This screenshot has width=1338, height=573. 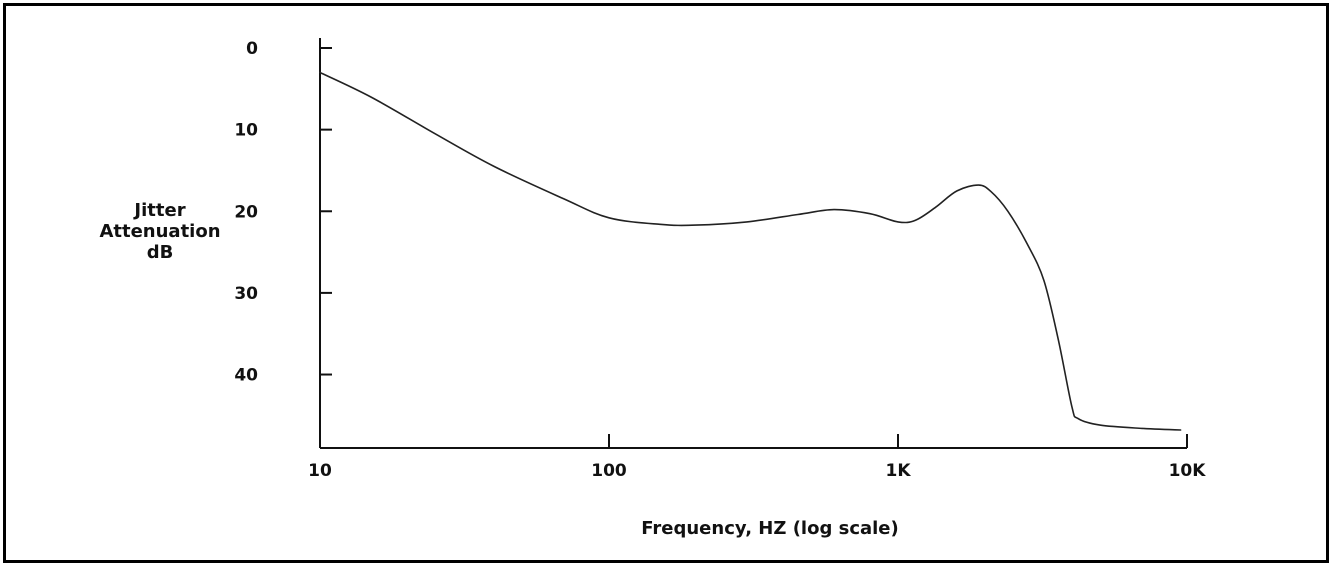 I want to click on y-tick-label: 0, so click(x=252, y=49).